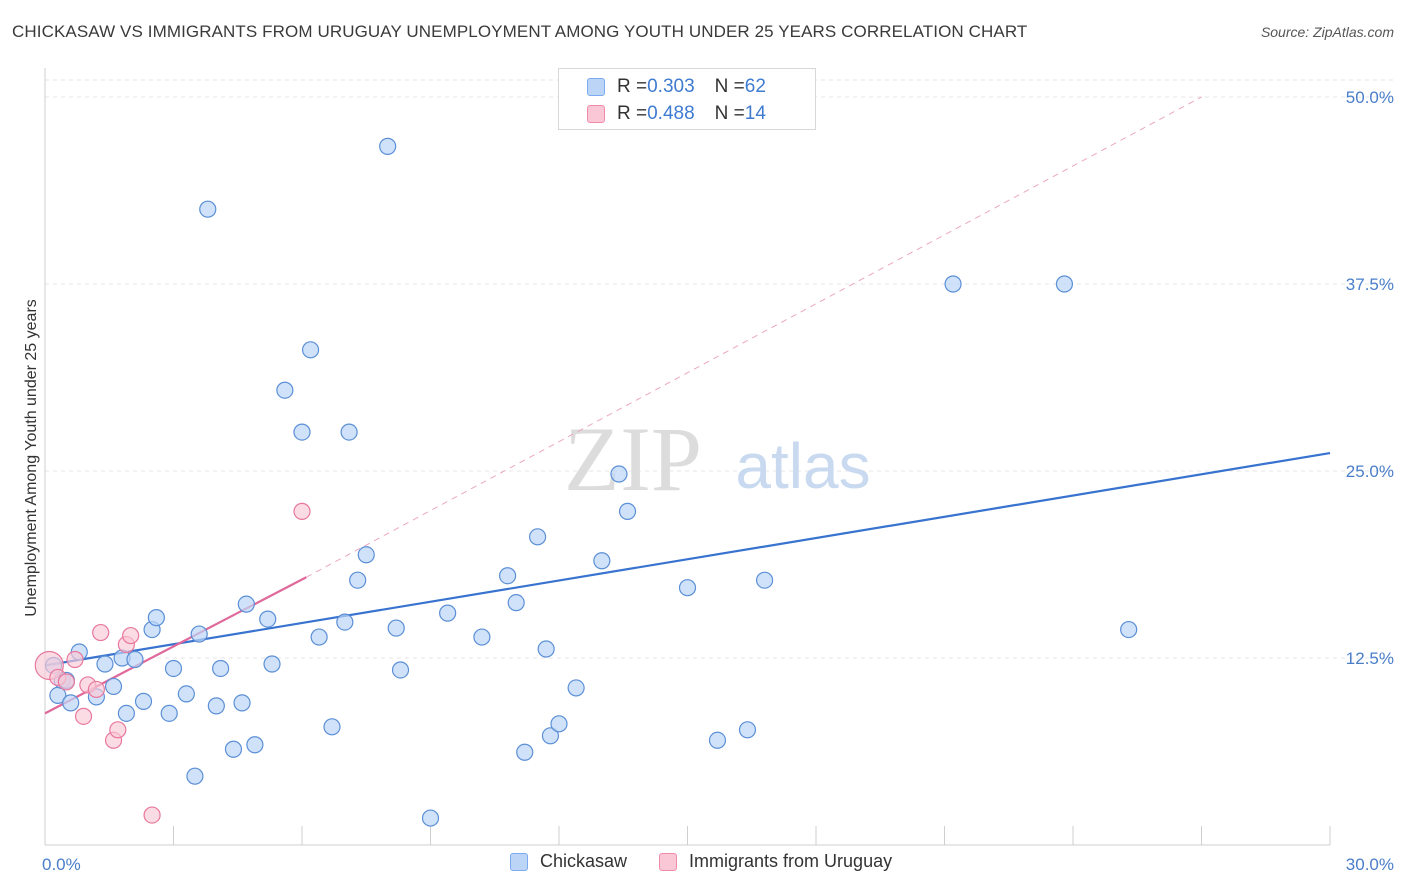 This screenshot has width=1406, height=892. What do you see at coordinates (1327, 32) in the screenshot?
I see `source-label: Source: ZipAtlas.com` at bounding box center [1327, 32].